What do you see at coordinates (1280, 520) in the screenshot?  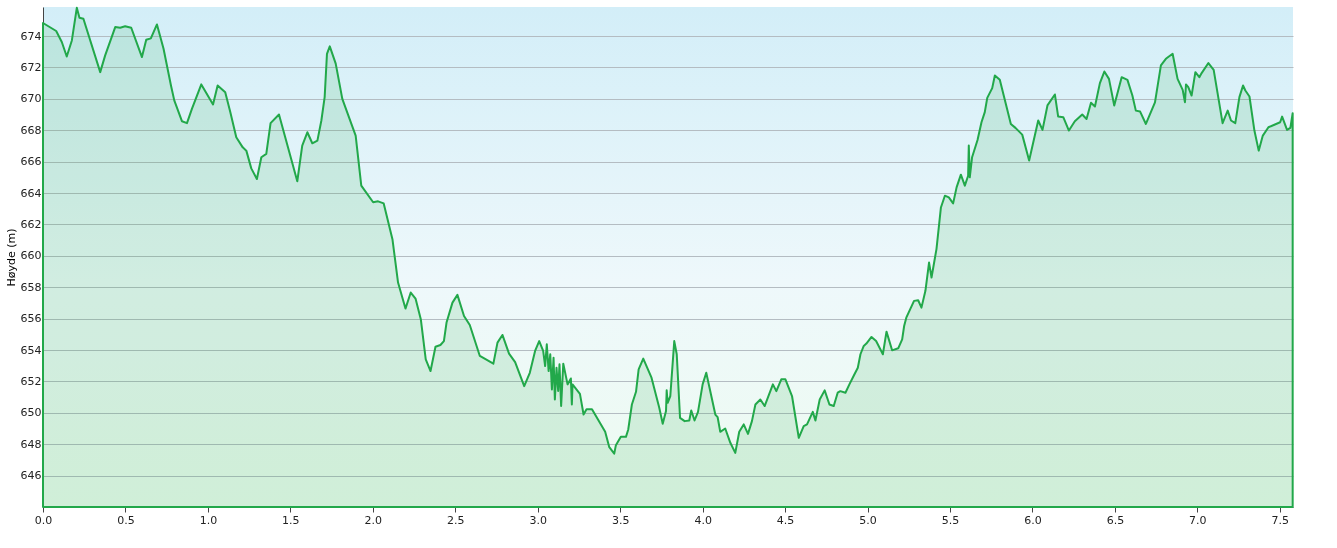 I see `x-tick-label: 7.5` at bounding box center [1280, 520].